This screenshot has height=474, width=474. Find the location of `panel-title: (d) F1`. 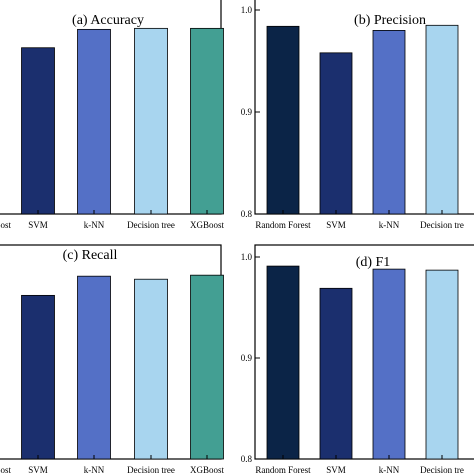

panel-title: (d) F1 is located at coordinates (373, 262).